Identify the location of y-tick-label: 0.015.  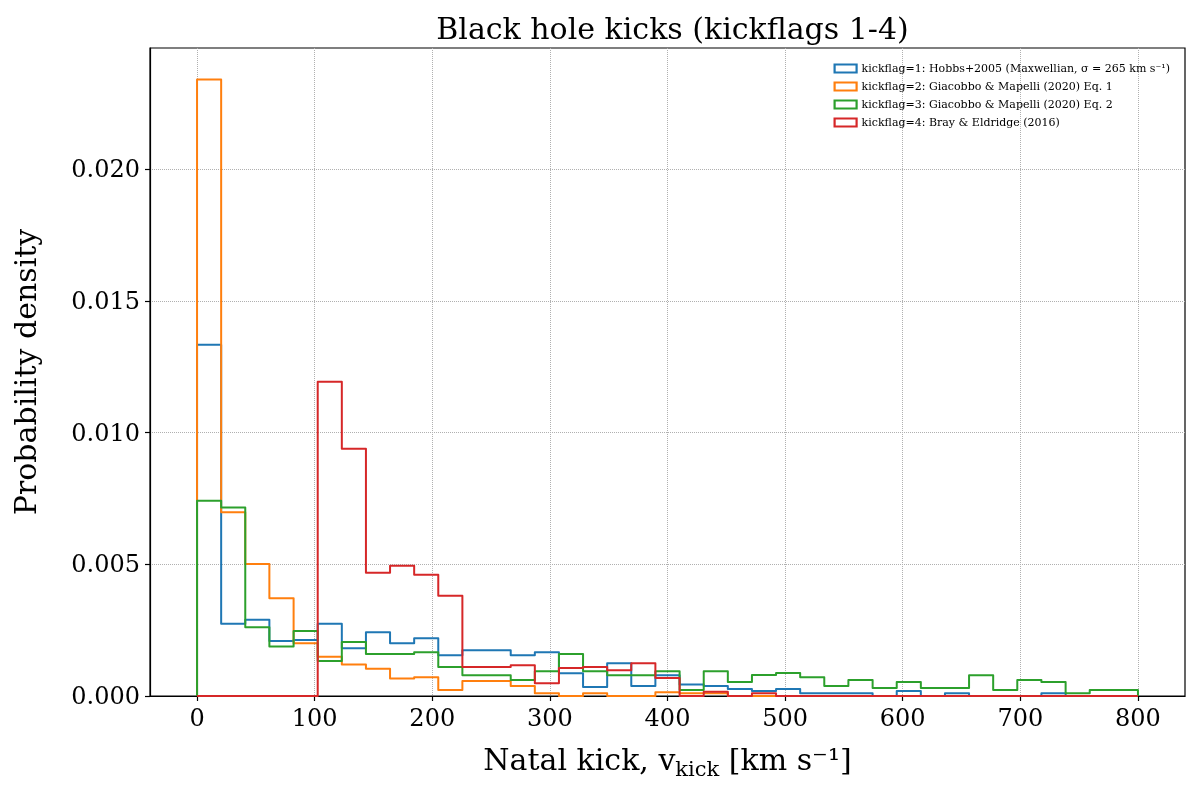
(105, 300).